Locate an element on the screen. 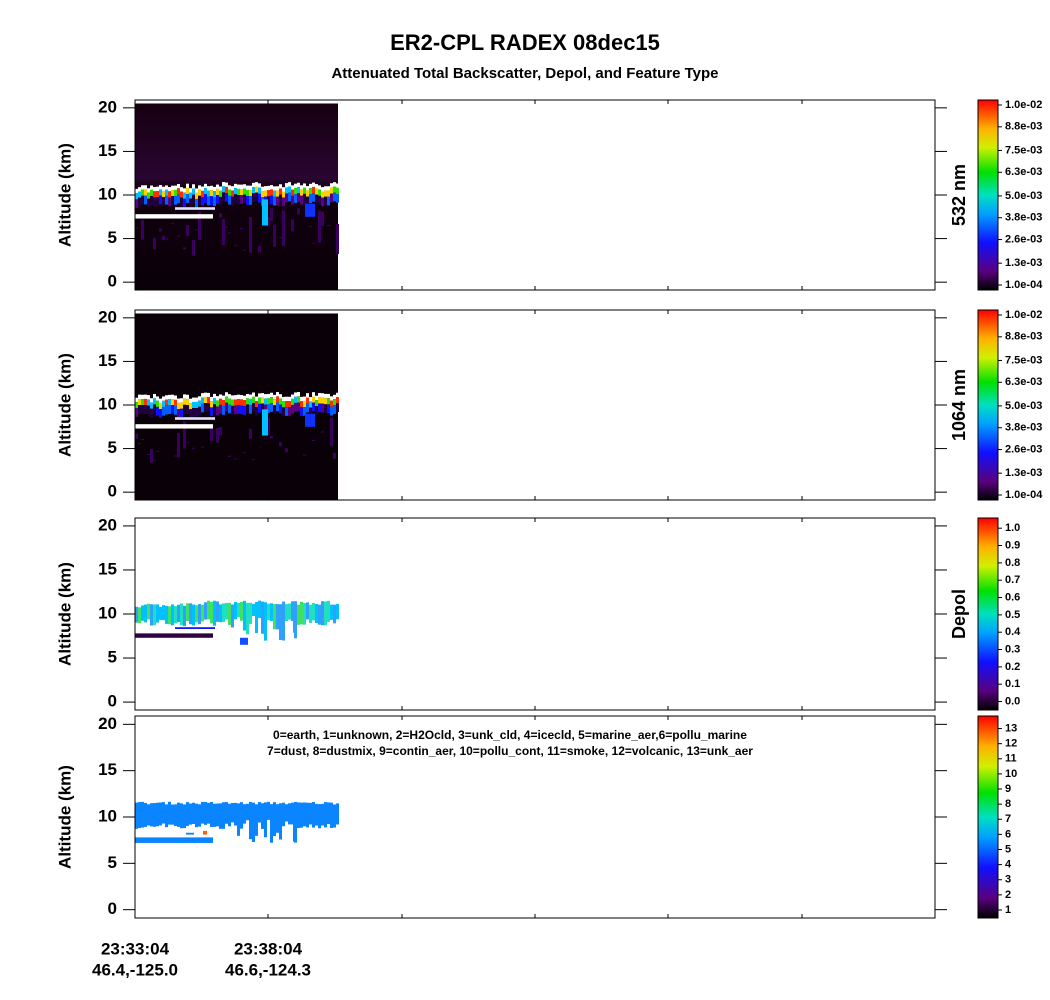  colorbar-tick-label: 0.1 is located at coordinates (1012, 684).